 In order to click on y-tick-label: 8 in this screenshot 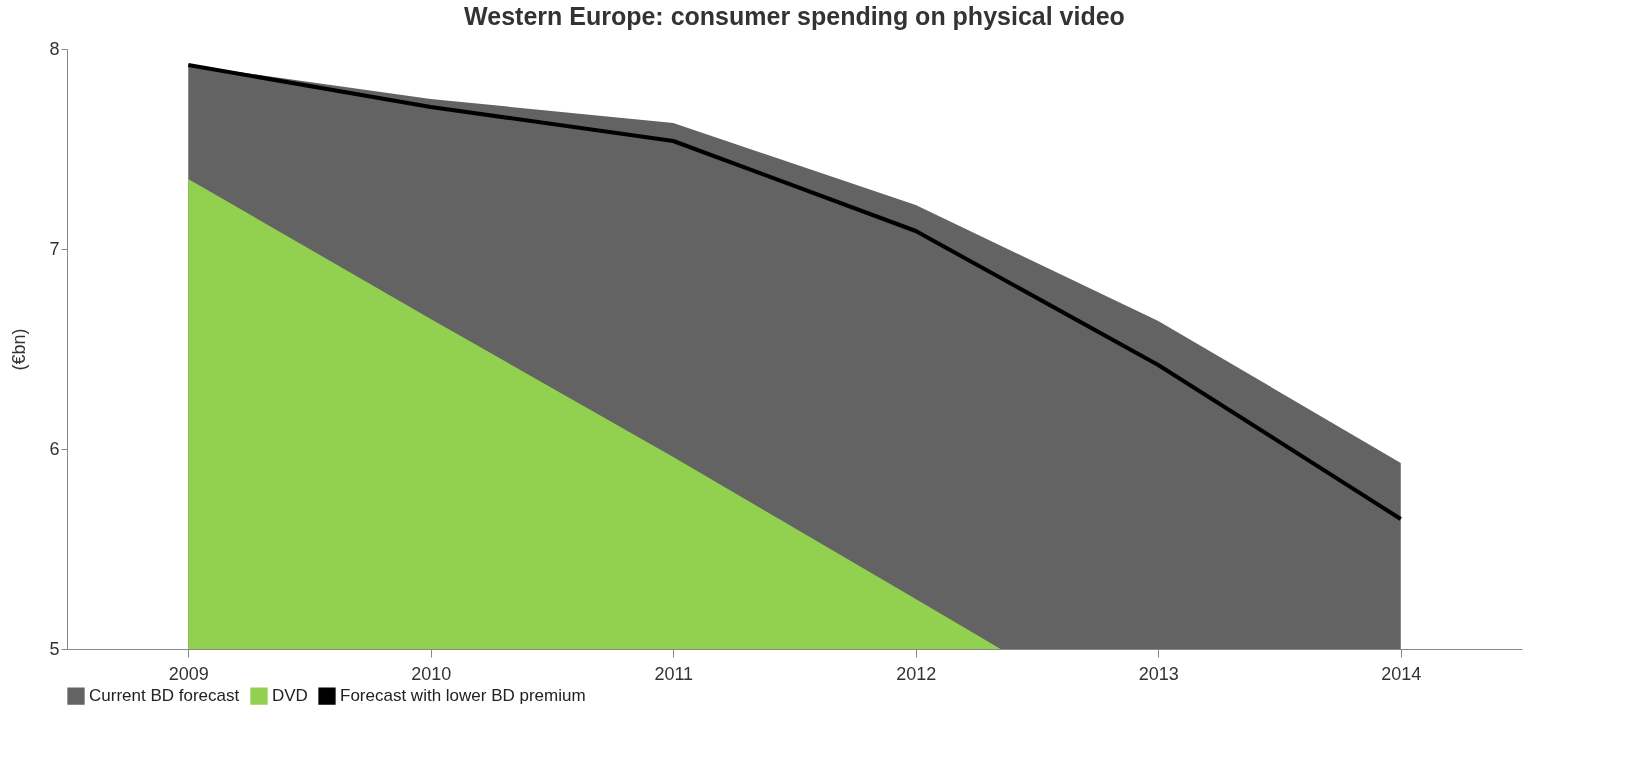, I will do `click(54, 48)`.